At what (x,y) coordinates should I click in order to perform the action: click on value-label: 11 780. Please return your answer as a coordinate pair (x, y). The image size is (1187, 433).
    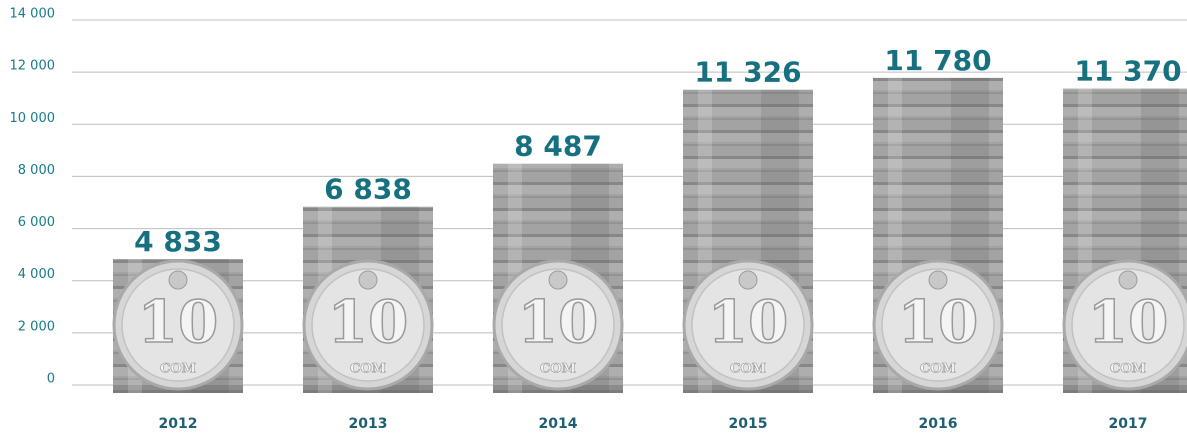
    Looking at the image, I should click on (937, 60).